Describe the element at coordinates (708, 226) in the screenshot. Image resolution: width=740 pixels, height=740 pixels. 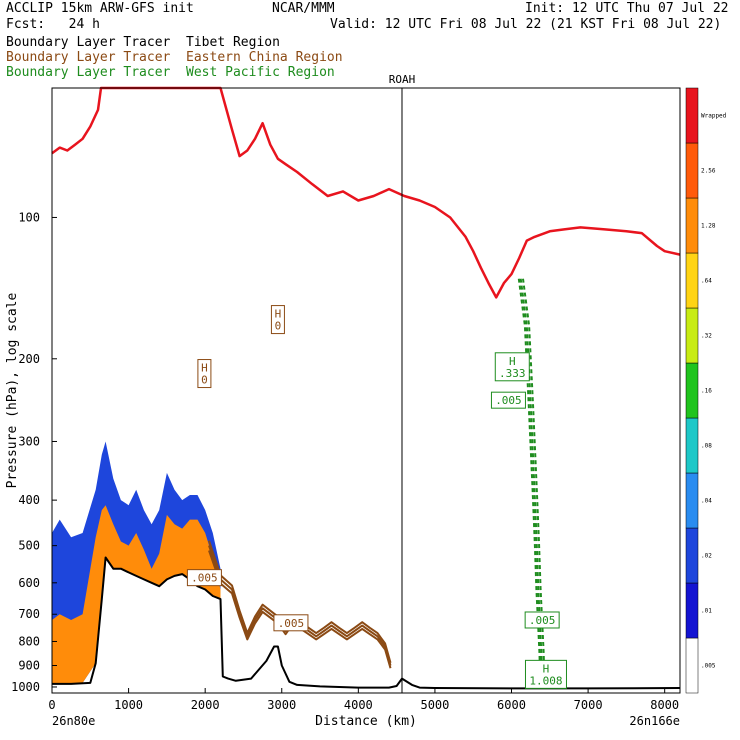
I see `colorbar-label: 1.28` at that location.